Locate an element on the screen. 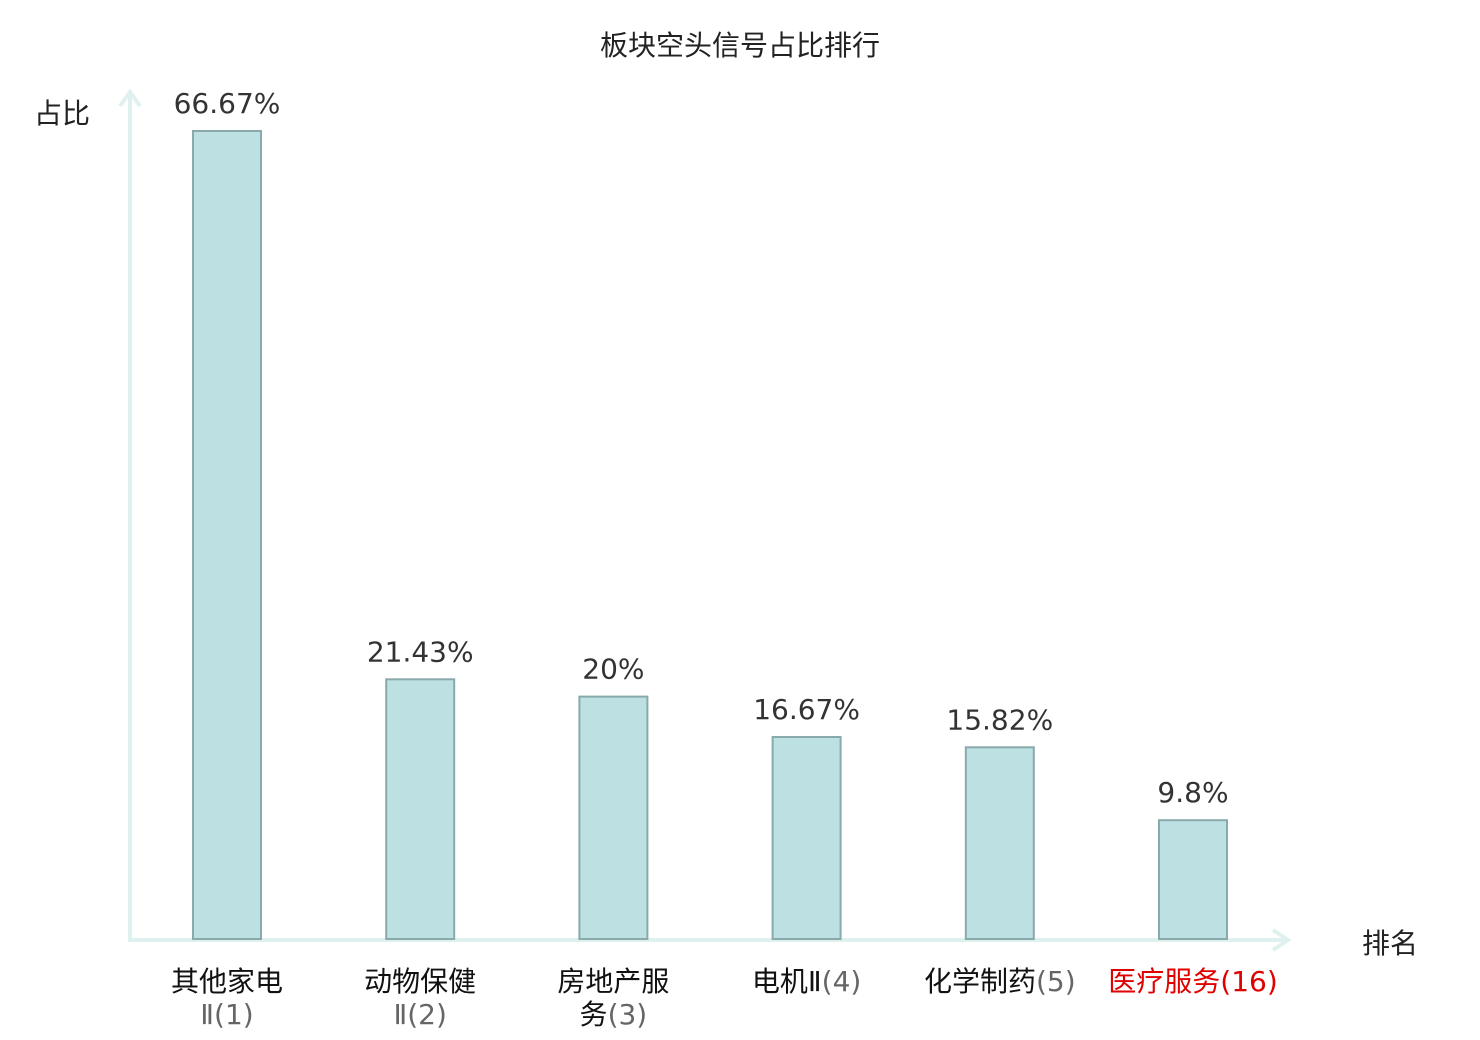 The height and width of the screenshot is (1040, 1480). category-name-continued: 务 is located at coordinates (593, 1014).